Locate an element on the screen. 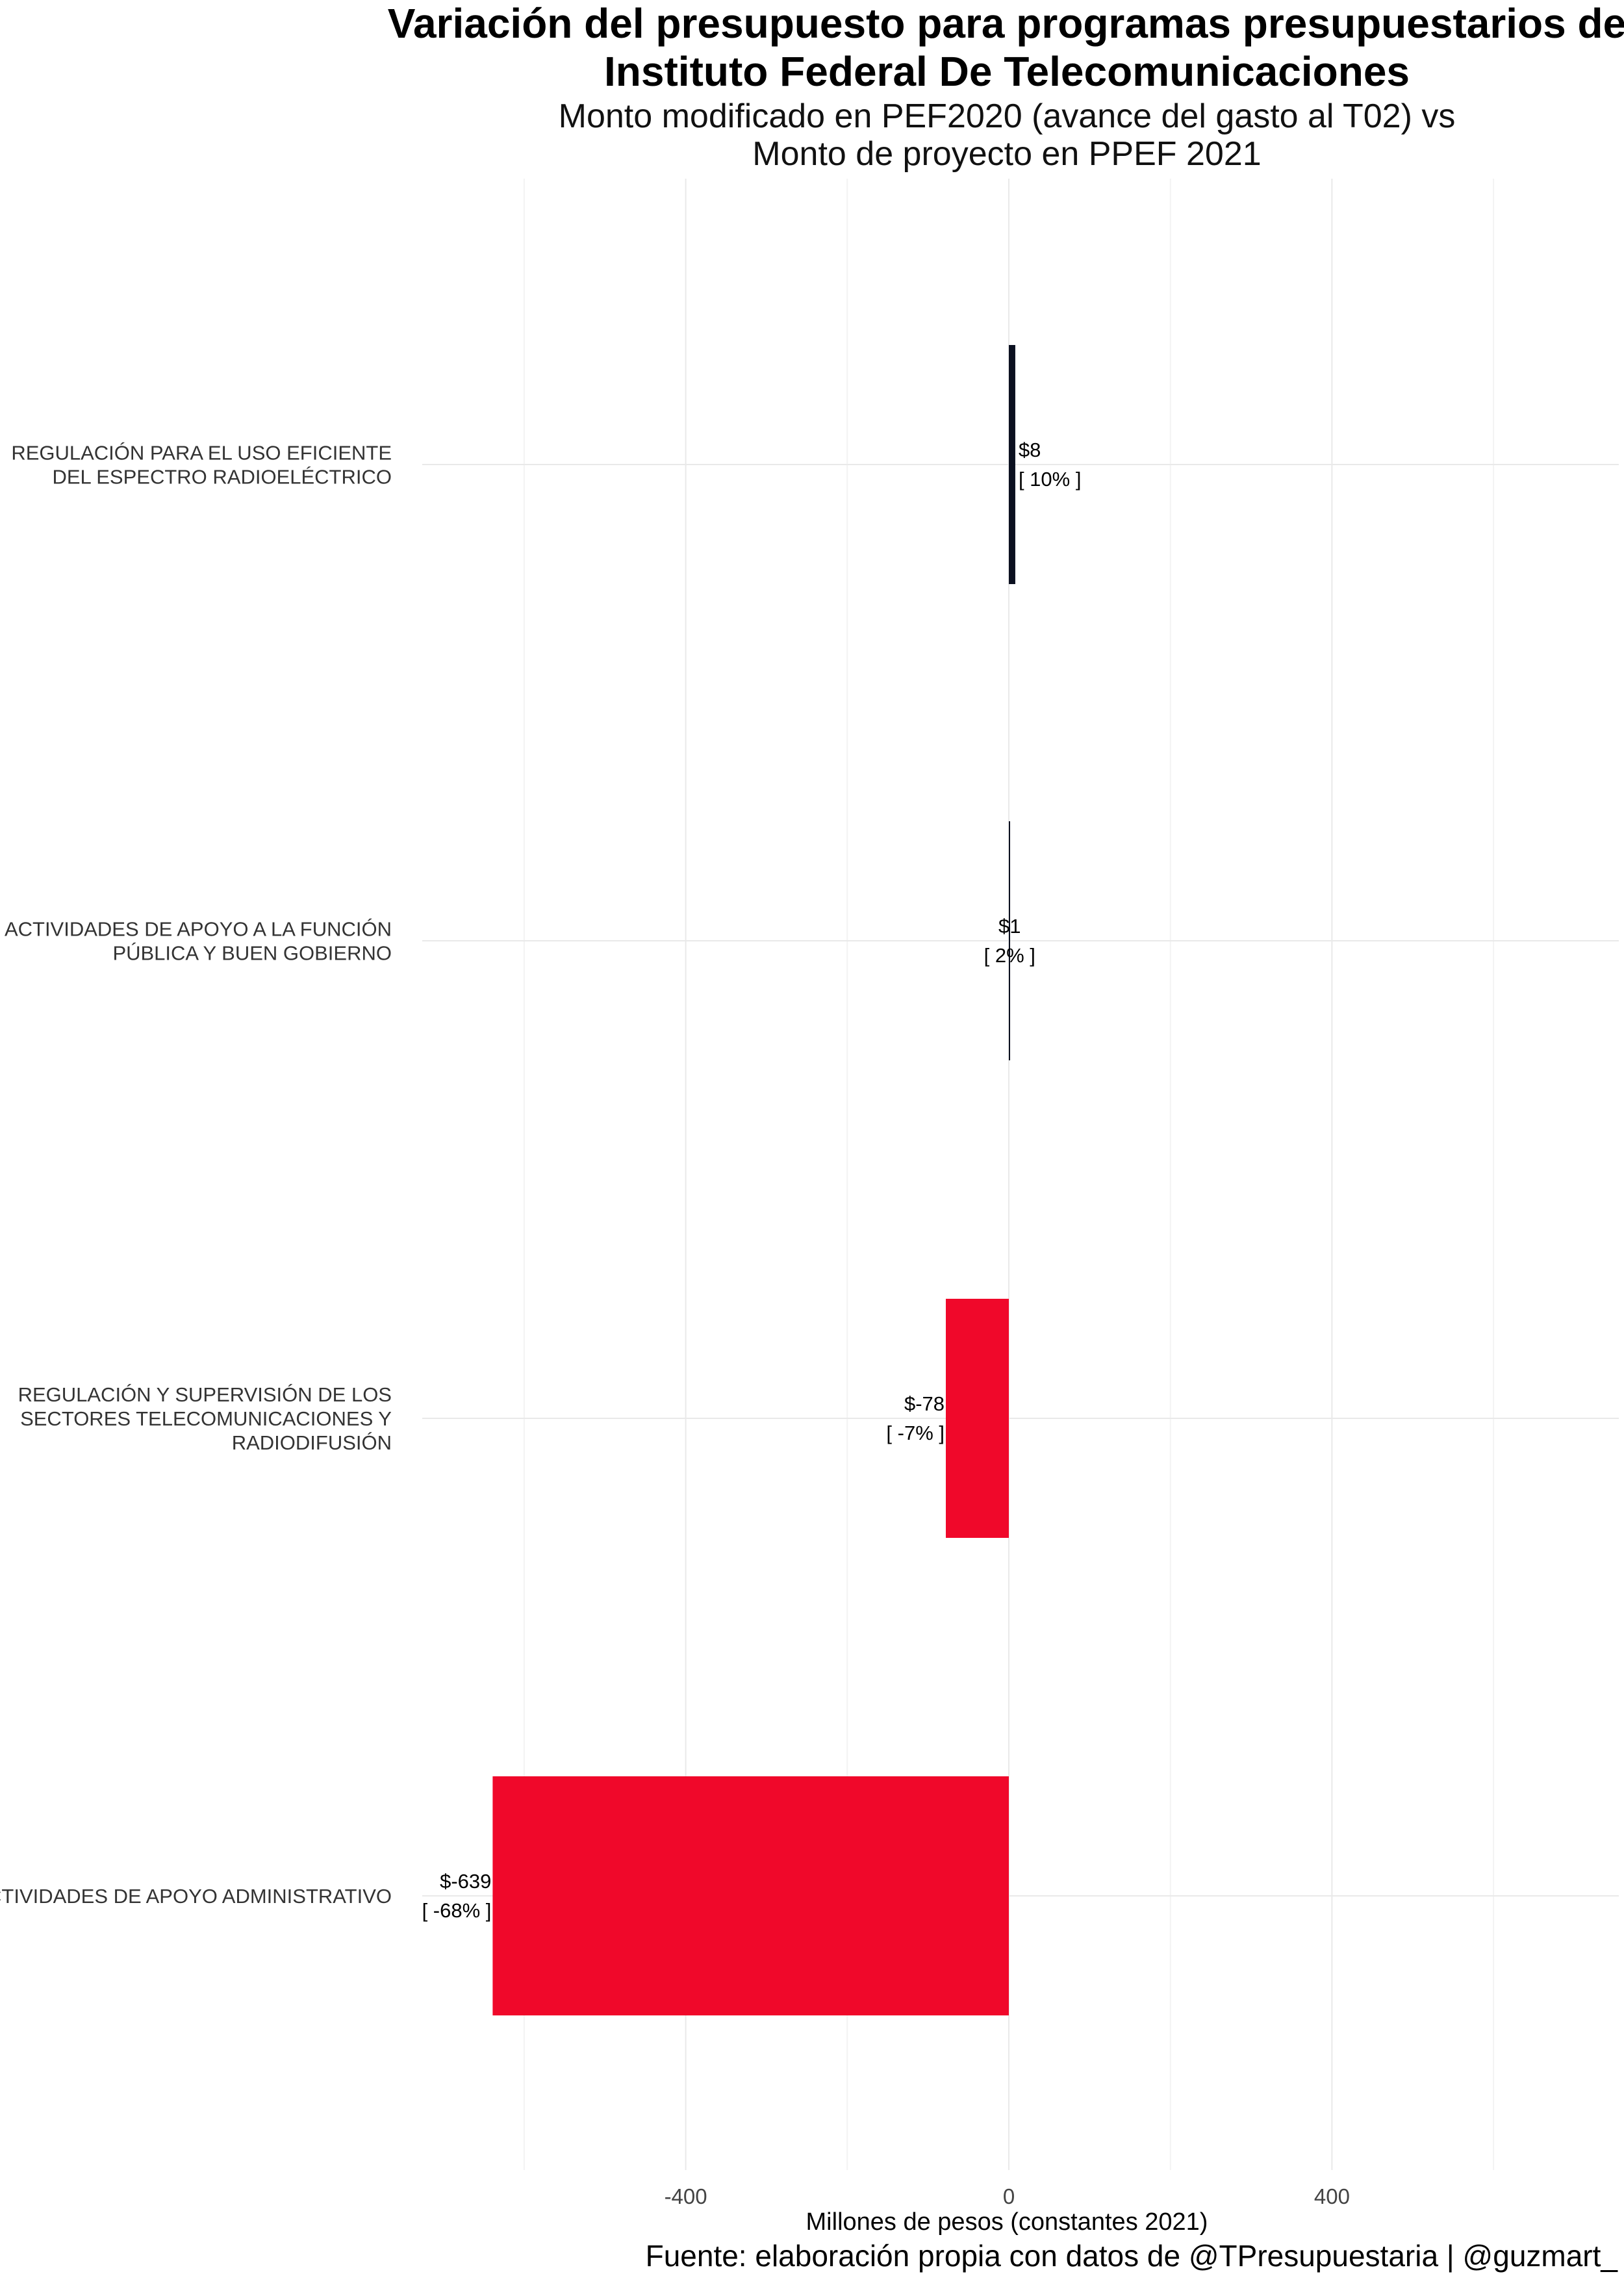  x-tick-label-0: -400 is located at coordinates (686, 2196).